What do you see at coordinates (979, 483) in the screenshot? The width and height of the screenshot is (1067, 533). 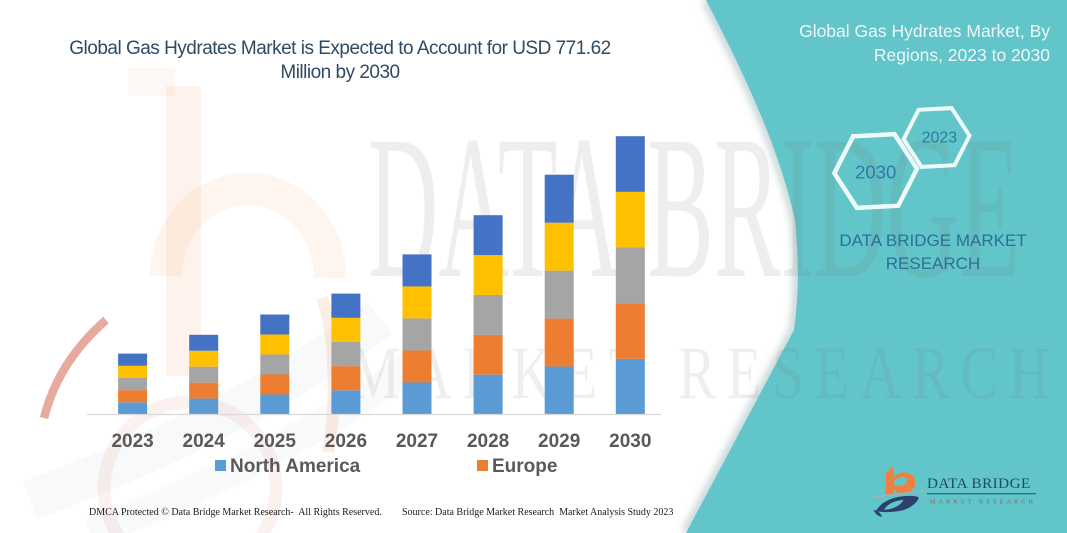 I see `svg-text: DATA BRIDGE` at bounding box center [979, 483].